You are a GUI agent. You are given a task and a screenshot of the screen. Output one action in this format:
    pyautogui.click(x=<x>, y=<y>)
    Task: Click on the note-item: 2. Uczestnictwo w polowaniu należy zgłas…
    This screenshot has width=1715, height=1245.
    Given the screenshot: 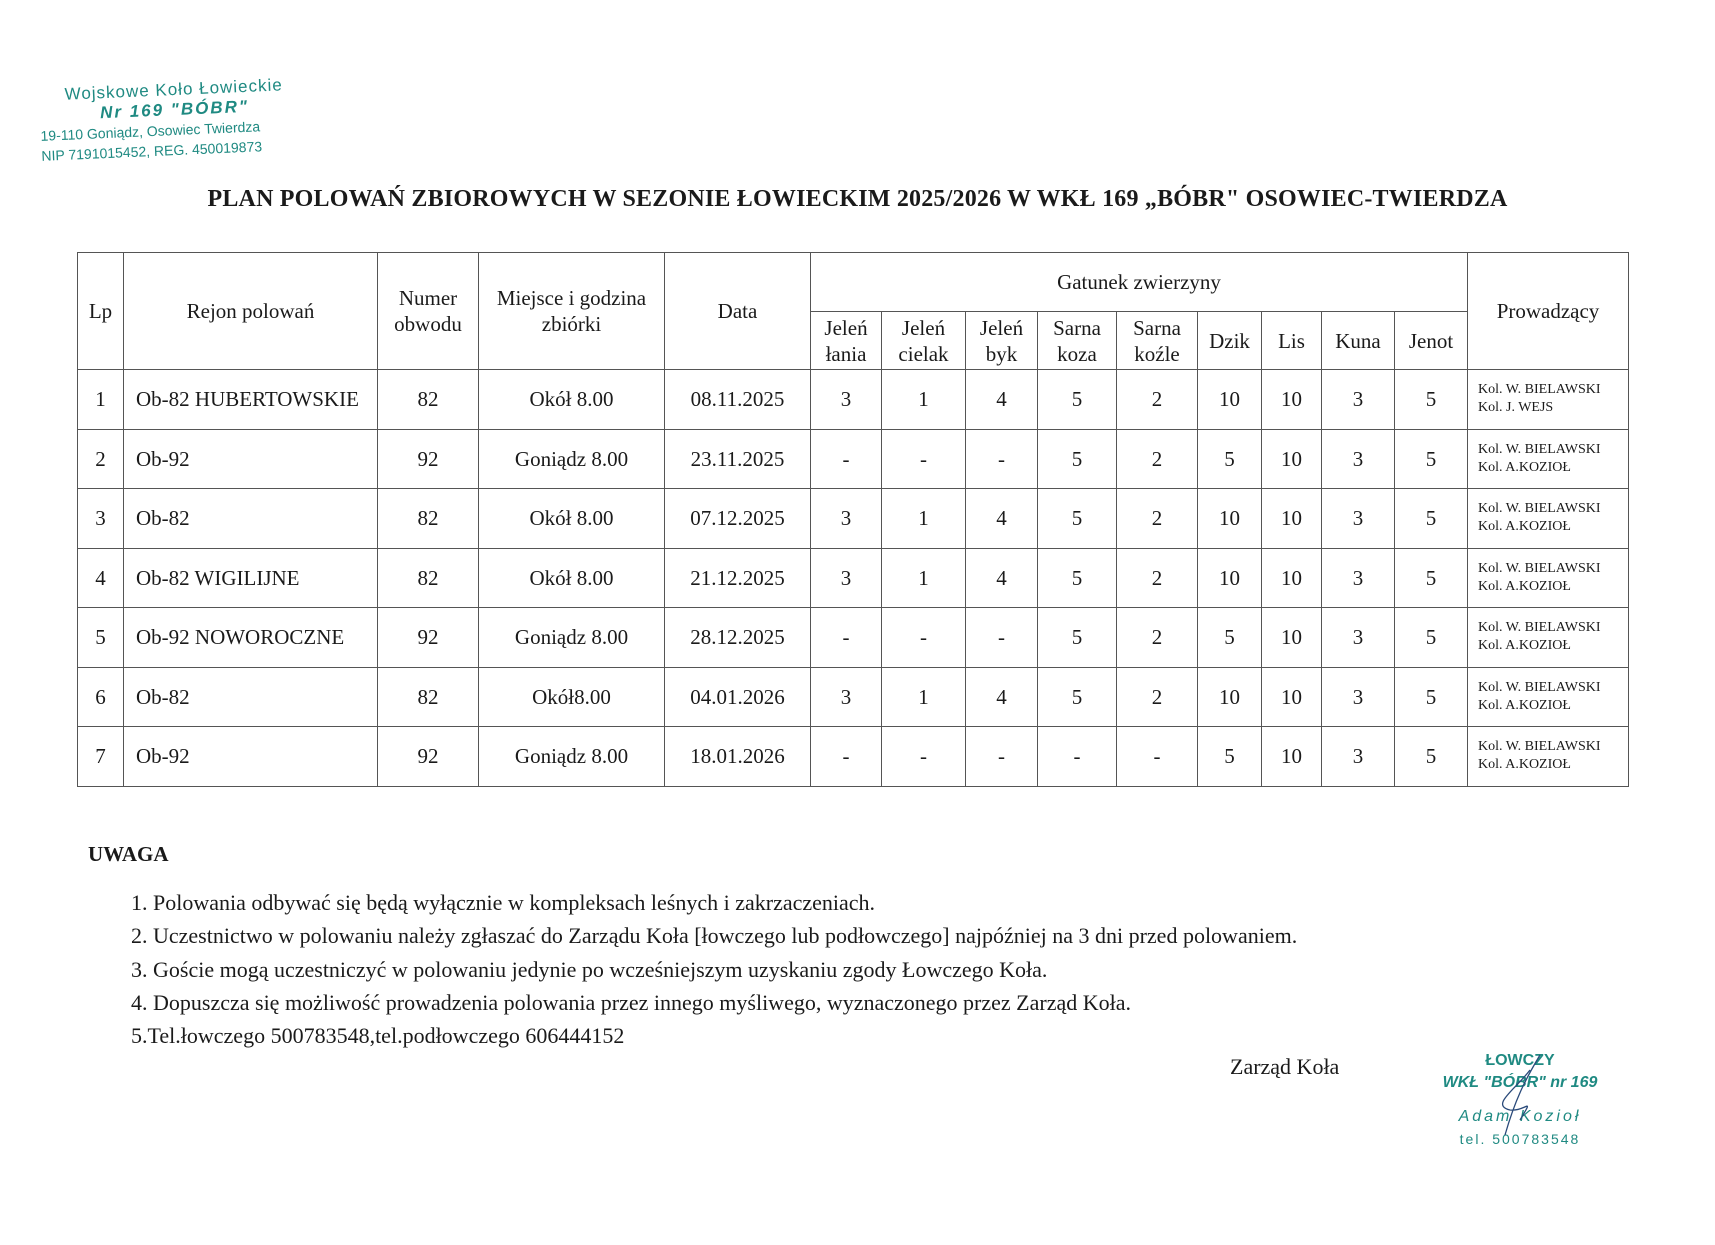 What is the action you would take?
    pyautogui.click(x=714, y=936)
    